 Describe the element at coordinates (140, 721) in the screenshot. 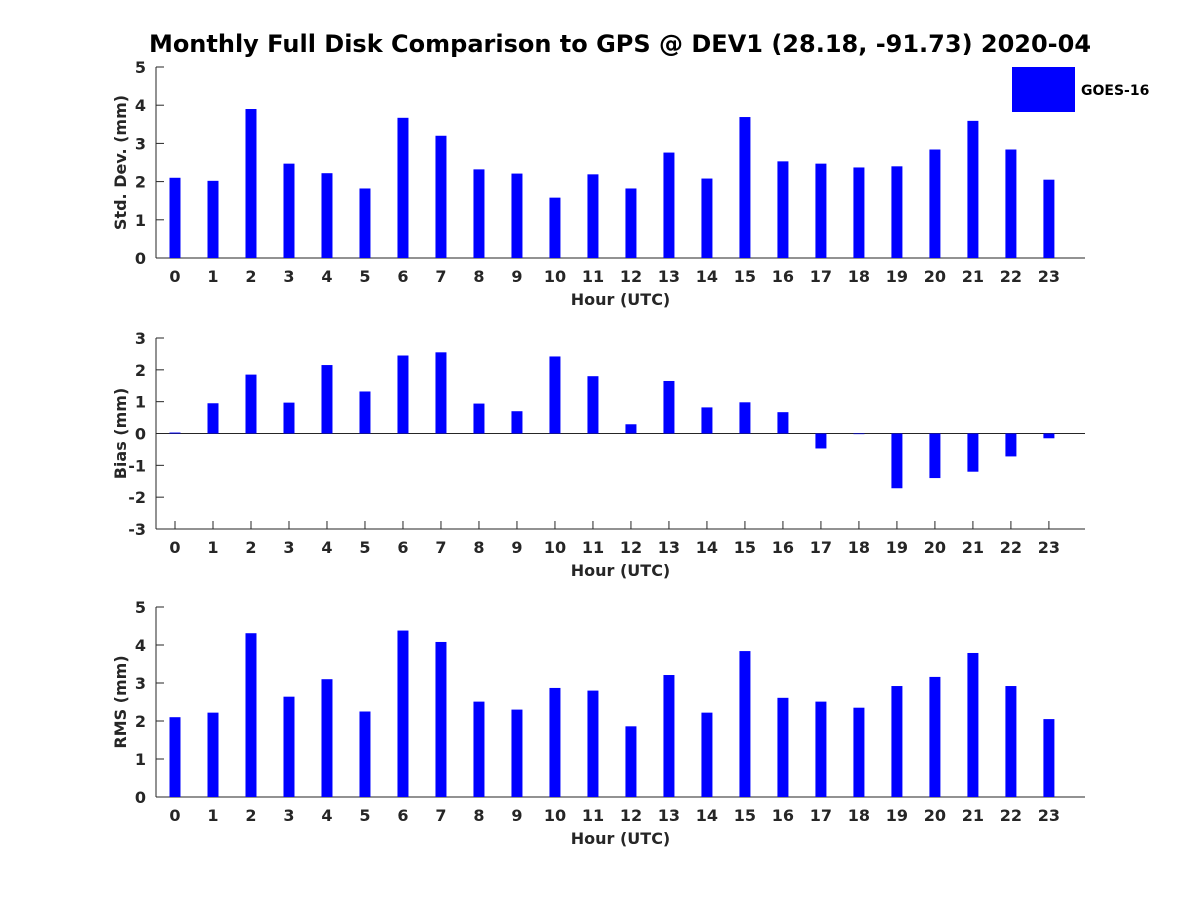

I see `rms-y-tick-label: 2` at that location.